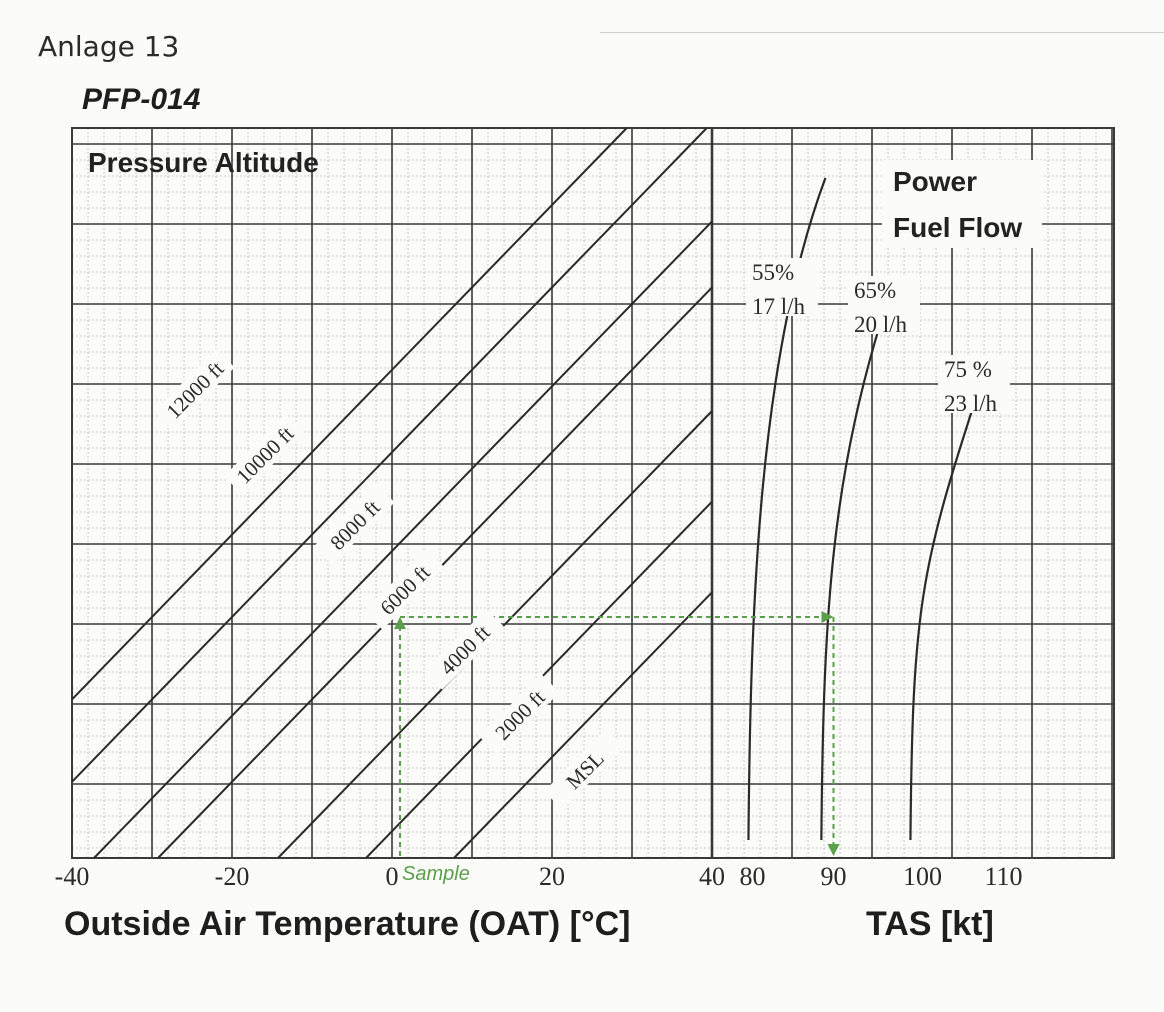 Image resolution: width=1164 pixels, height=1012 pixels. What do you see at coordinates (881, 324) in the screenshot?
I see `curve-fuel-label: 20 l/h` at bounding box center [881, 324].